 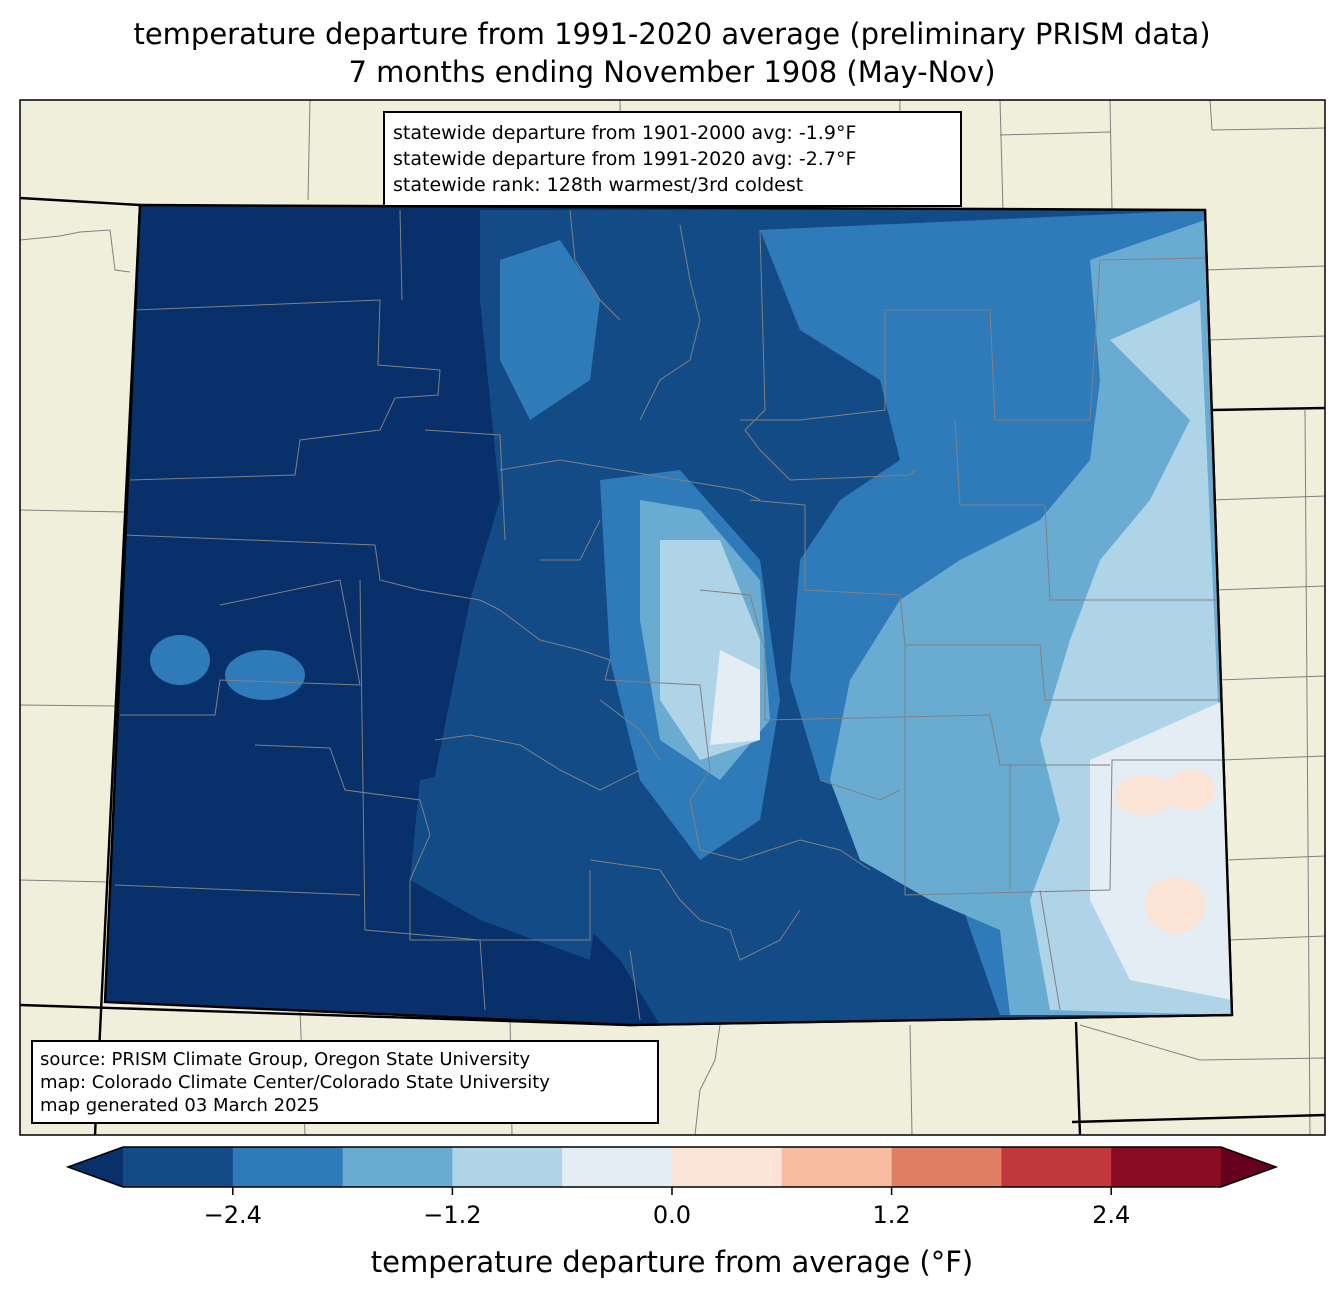 What do you see at coordinates (1111, 1215) in the screenshot?
I see `colorbar-tick-label: 2.4` at bounding box center [1111, 1215].